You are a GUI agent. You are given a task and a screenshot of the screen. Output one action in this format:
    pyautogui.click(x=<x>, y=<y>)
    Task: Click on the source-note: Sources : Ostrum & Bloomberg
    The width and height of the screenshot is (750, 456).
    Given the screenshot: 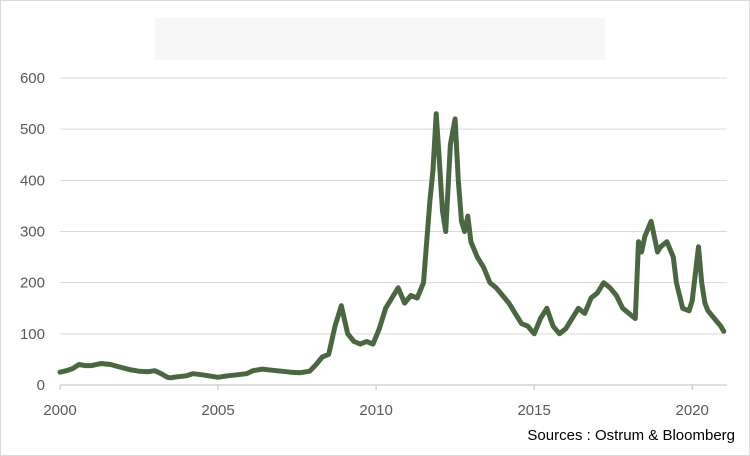 What is the action you would take?
    pyautogui.click(x=631, y=435)
    